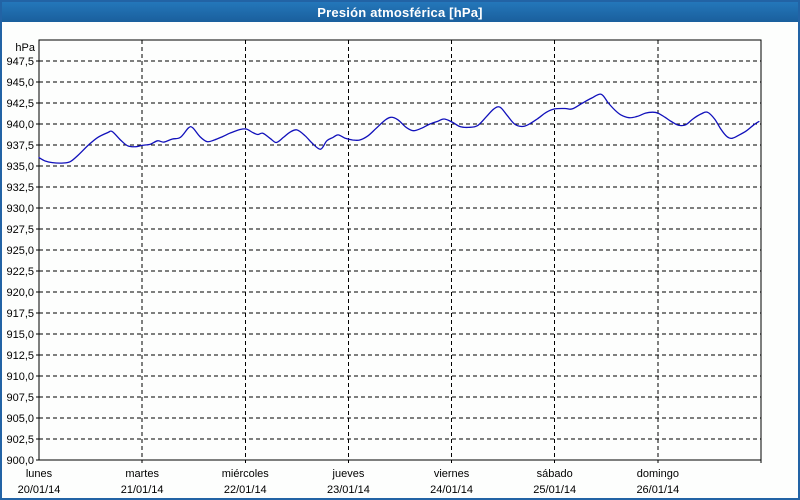 This screenshot has width=800, height=500. Describe the element at coordinates (245, 490) in the screenshot. I see `day-date-label: 22/01/14` at that location.